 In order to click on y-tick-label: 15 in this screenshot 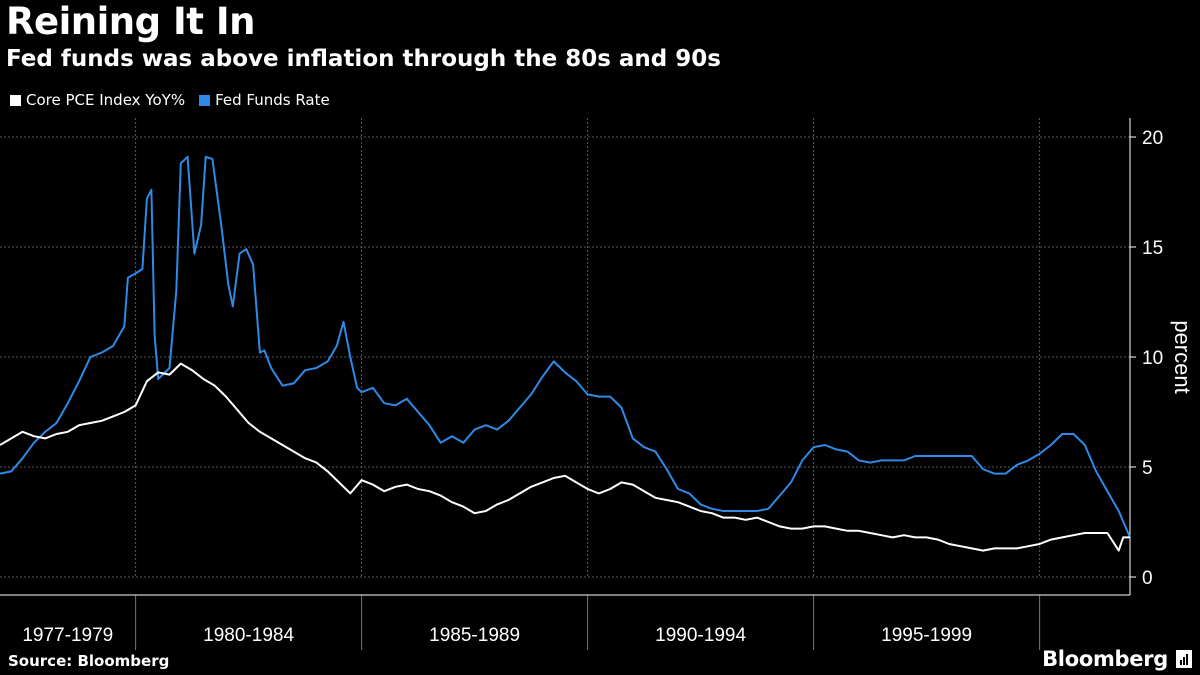, I will do `click(1152, 248)`.